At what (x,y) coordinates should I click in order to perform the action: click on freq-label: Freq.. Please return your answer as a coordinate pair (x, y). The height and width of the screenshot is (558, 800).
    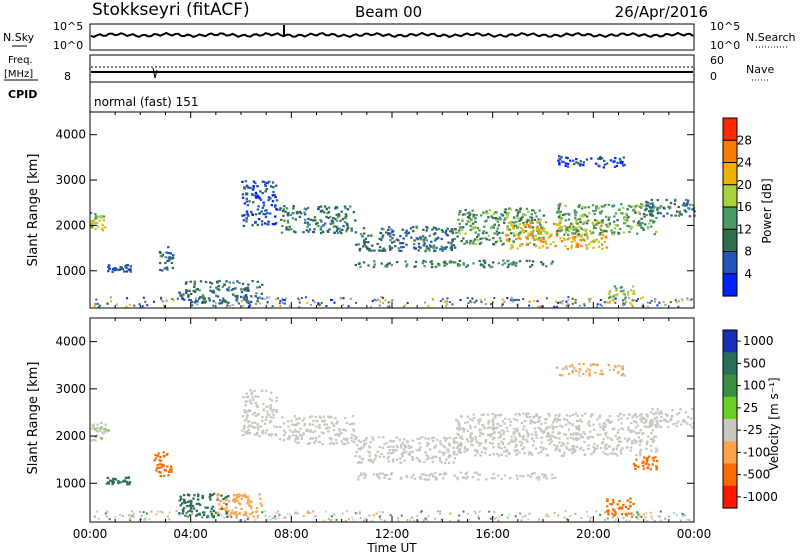
    Looking at the image, I should click on (20, 60).